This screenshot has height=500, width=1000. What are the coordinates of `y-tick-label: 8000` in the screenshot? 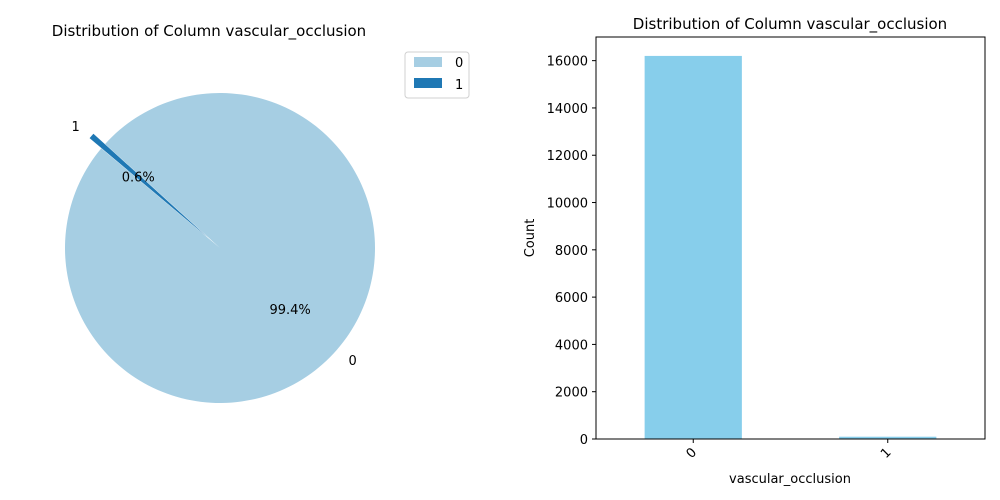 It's located at (571, 251).